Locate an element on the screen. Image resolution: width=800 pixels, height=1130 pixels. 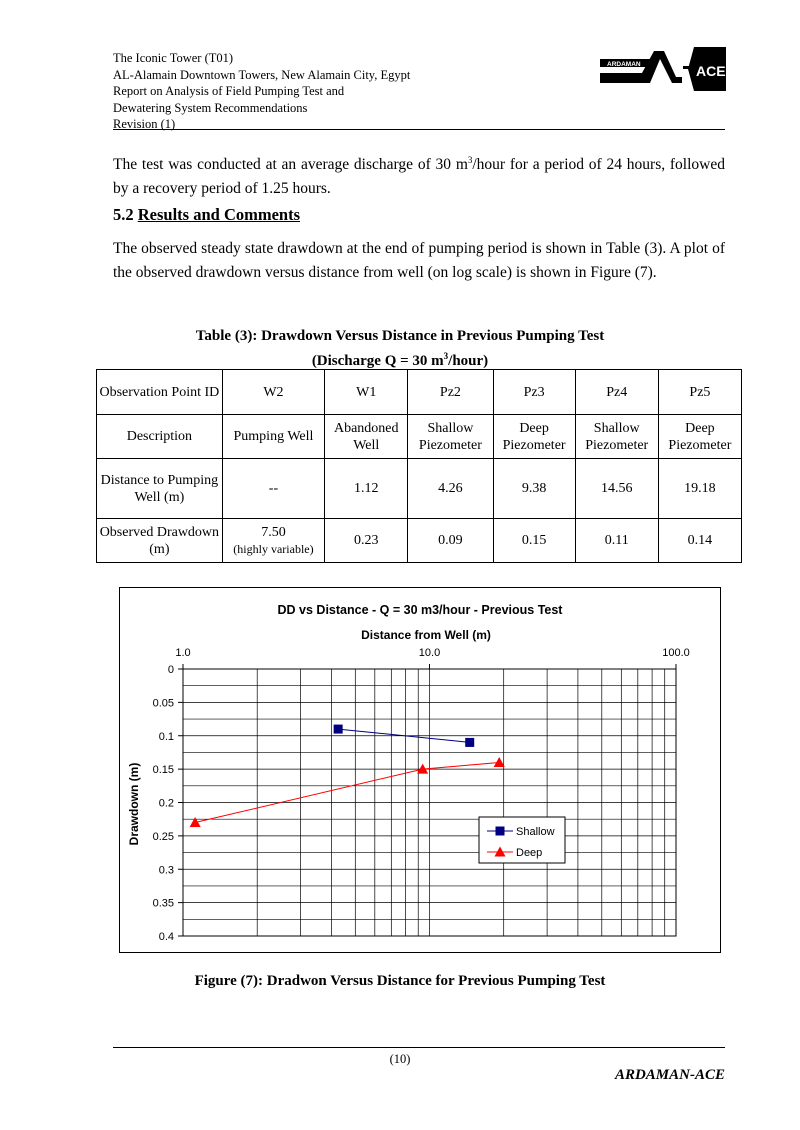
row-label: Distance to Pumping Well (m) is located at coordinates (159, 488).